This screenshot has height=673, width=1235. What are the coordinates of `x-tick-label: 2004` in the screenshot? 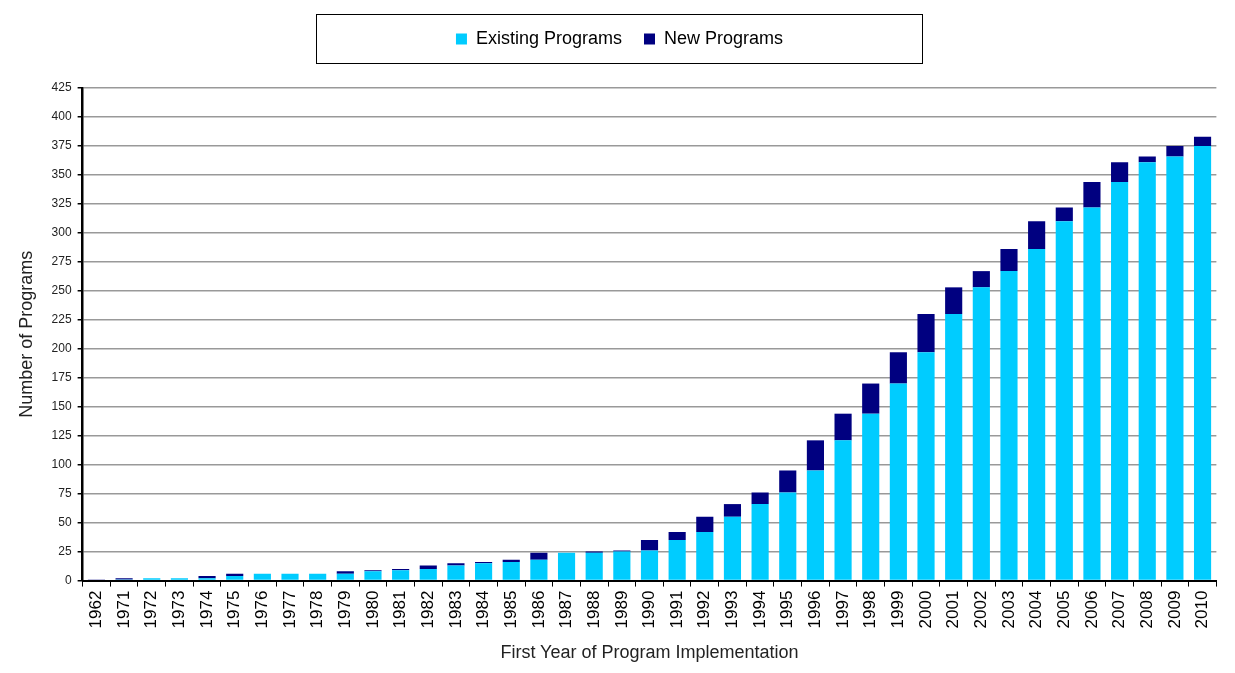 It's located at (1036, 609).